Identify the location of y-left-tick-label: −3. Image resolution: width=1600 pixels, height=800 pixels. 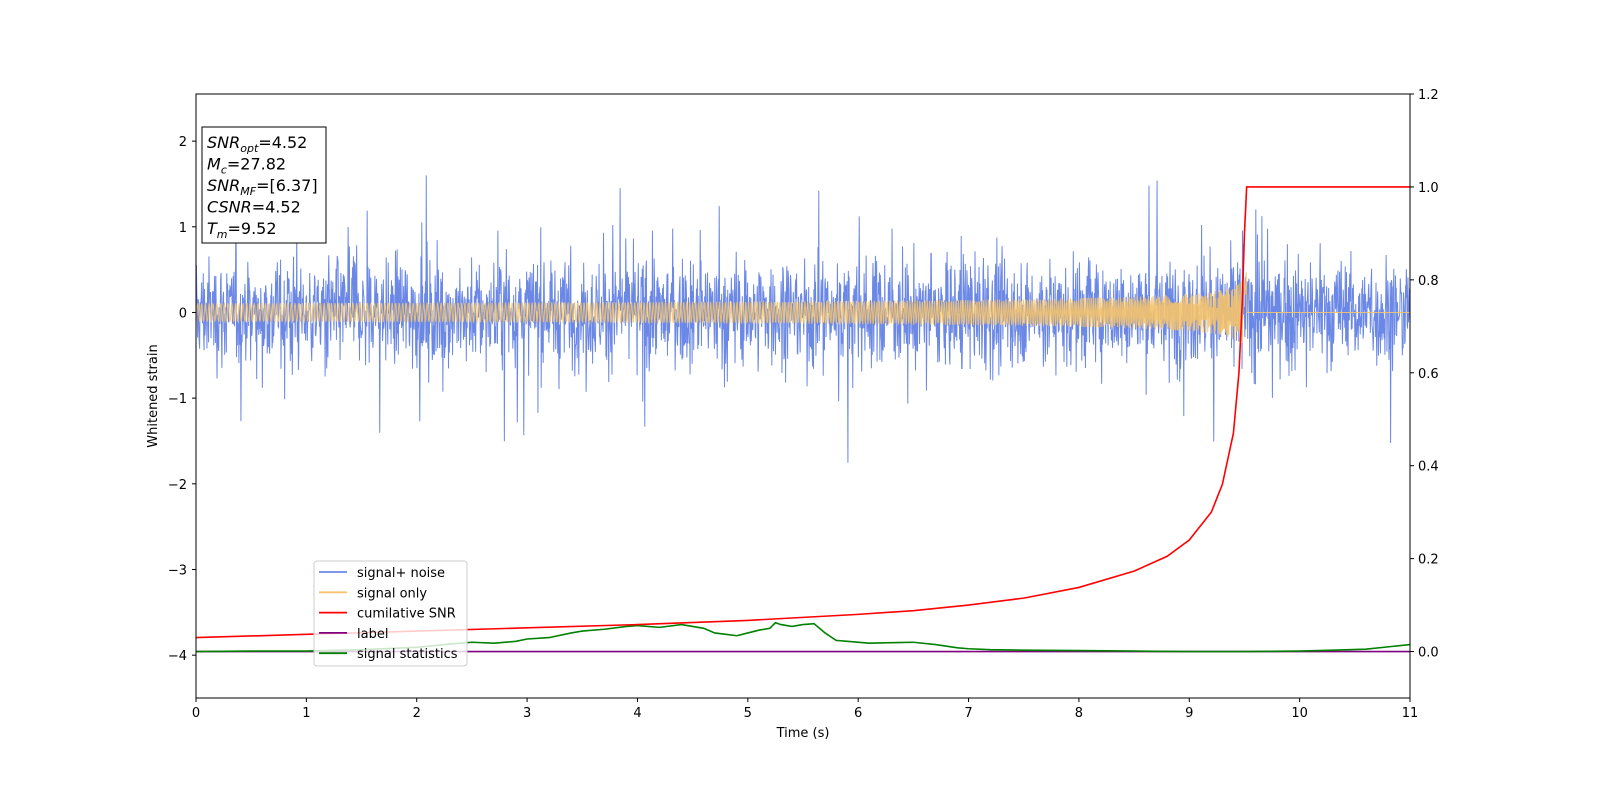
(177, 570).